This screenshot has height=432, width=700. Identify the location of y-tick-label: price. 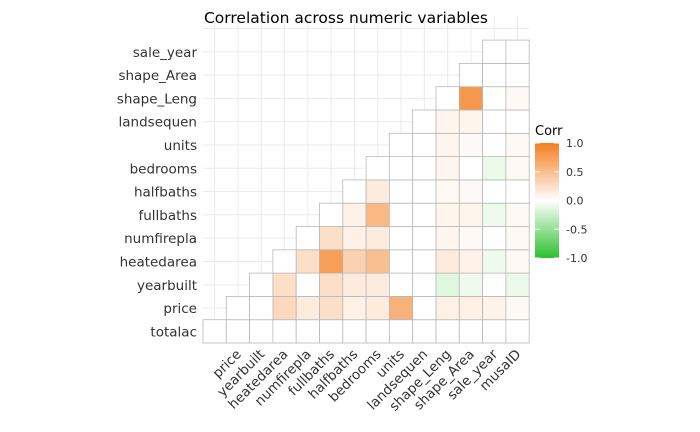
(180, 309).